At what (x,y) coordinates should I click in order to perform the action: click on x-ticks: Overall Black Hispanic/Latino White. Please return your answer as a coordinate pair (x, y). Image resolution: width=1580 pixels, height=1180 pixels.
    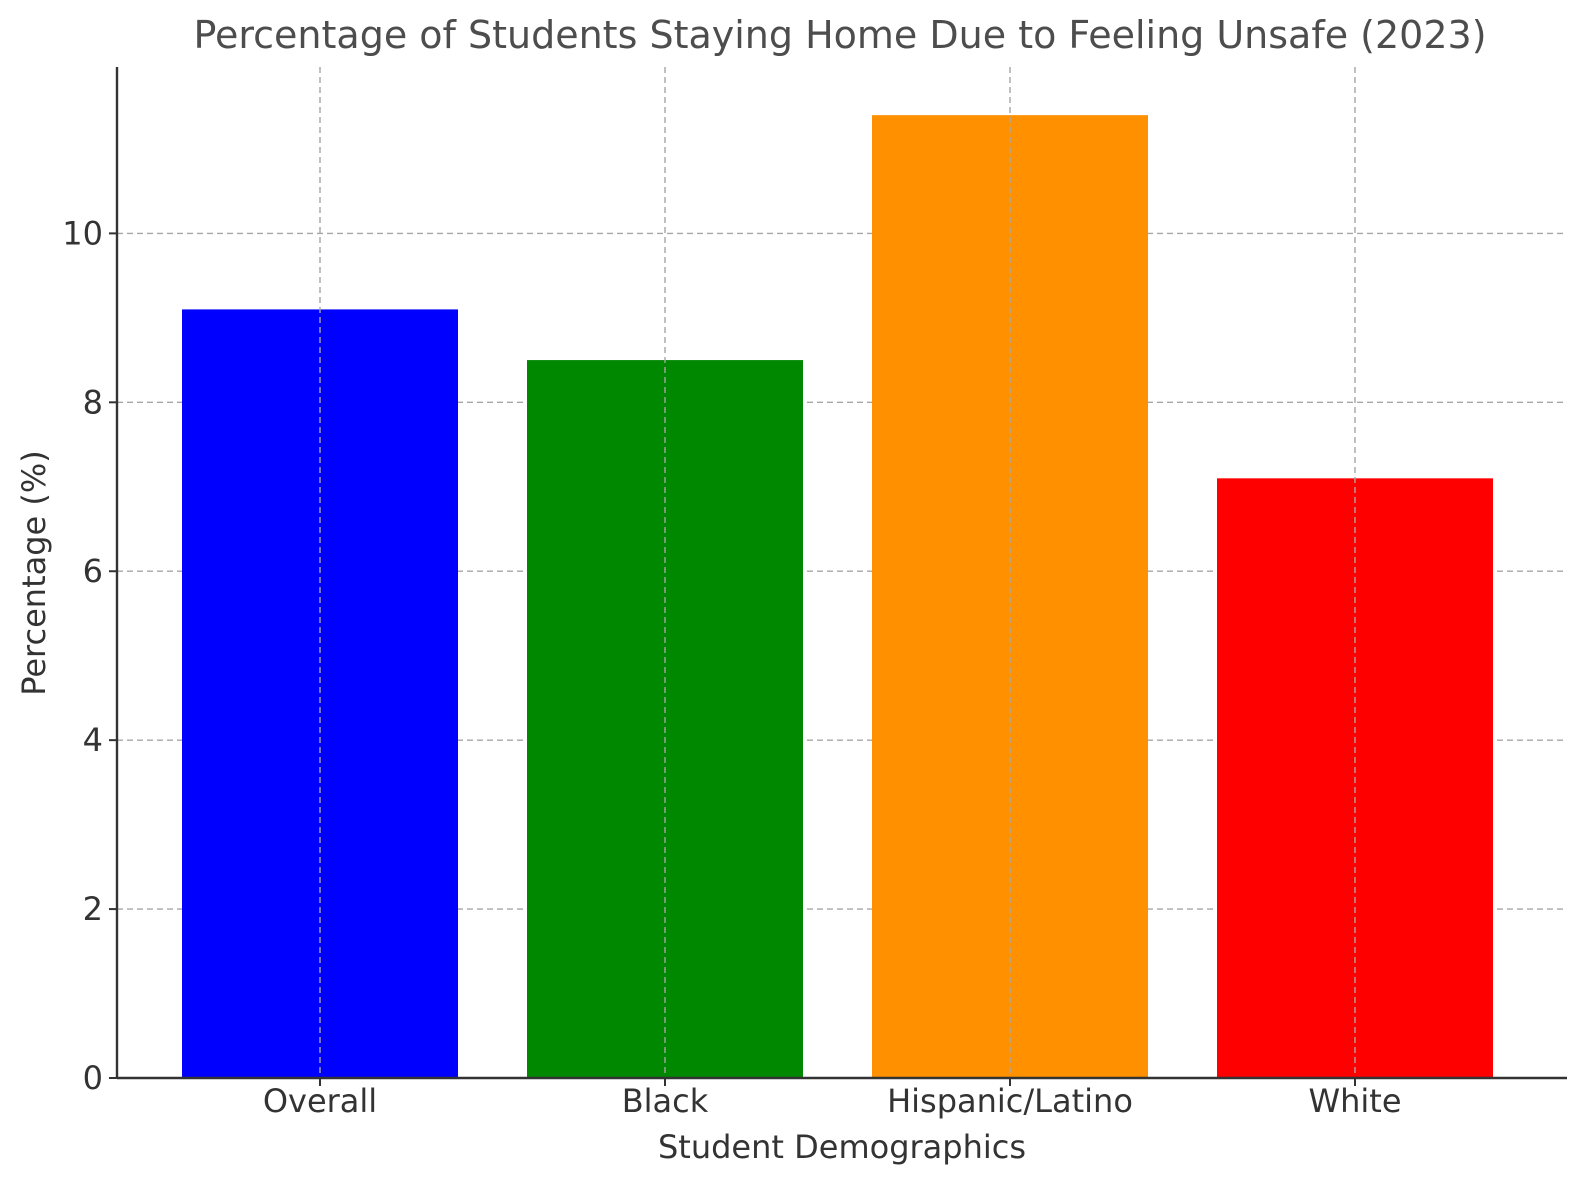
    Looking at the image, I should click on (832, 1099).